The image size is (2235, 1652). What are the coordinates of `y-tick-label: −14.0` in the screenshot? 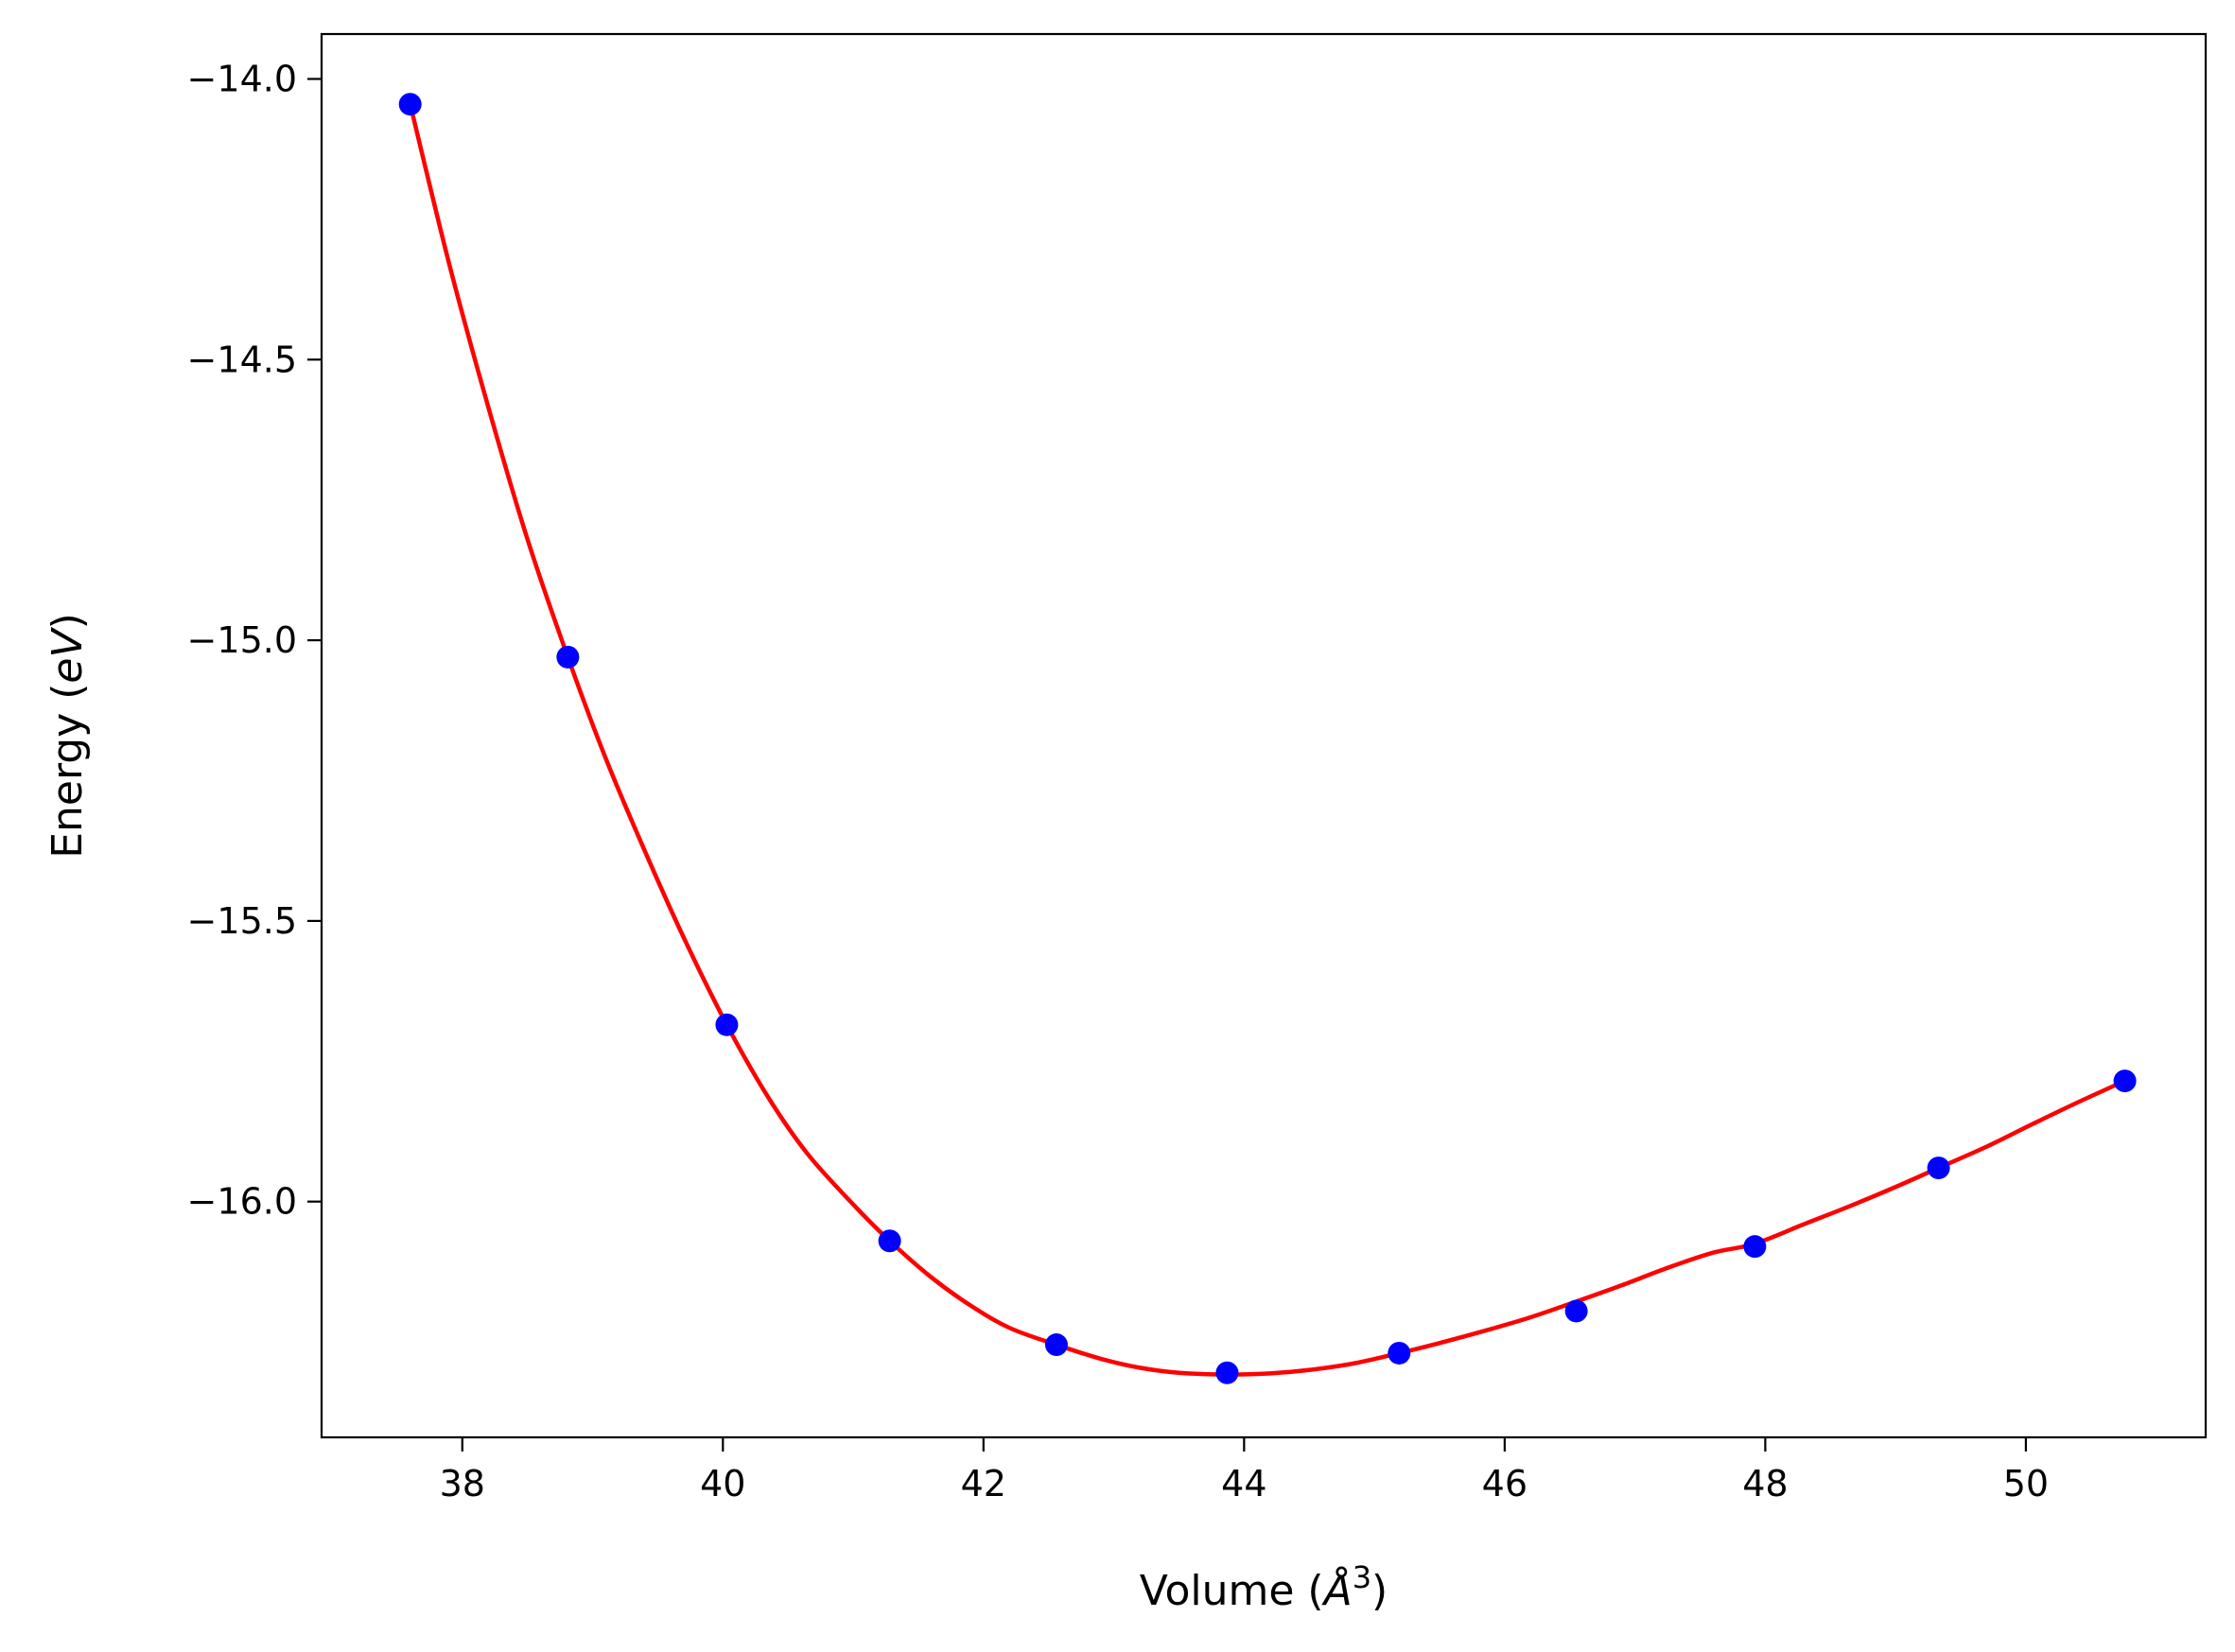 It's located at (242, 78).